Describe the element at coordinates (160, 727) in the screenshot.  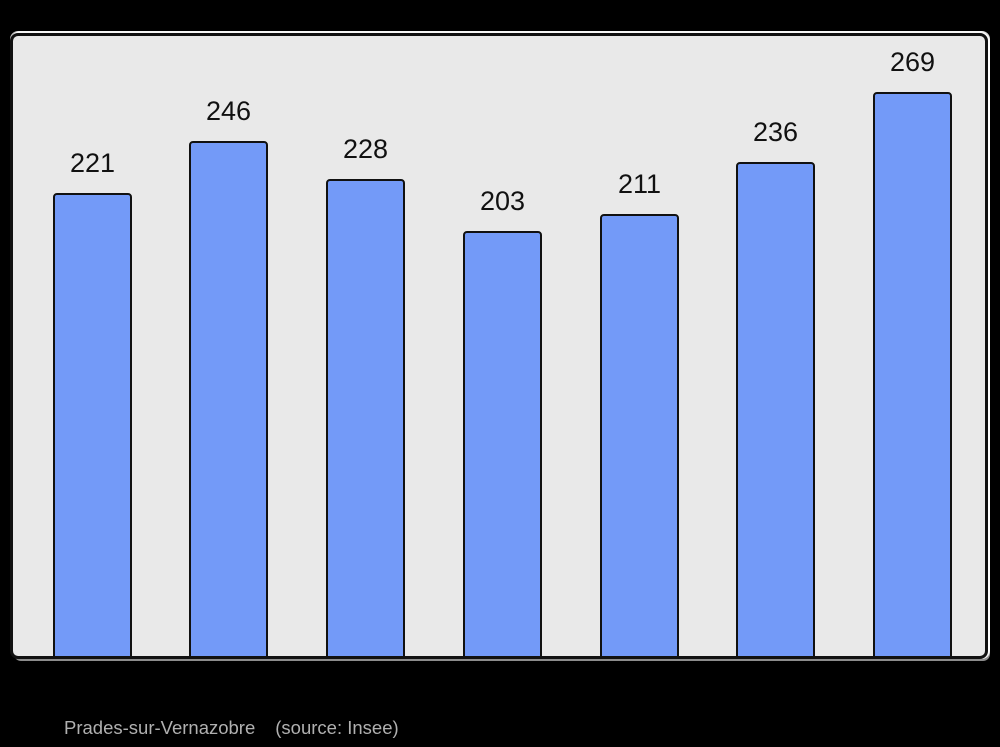
I see `caption-commune-name: Prades-sur-Vernazobre` at that location.